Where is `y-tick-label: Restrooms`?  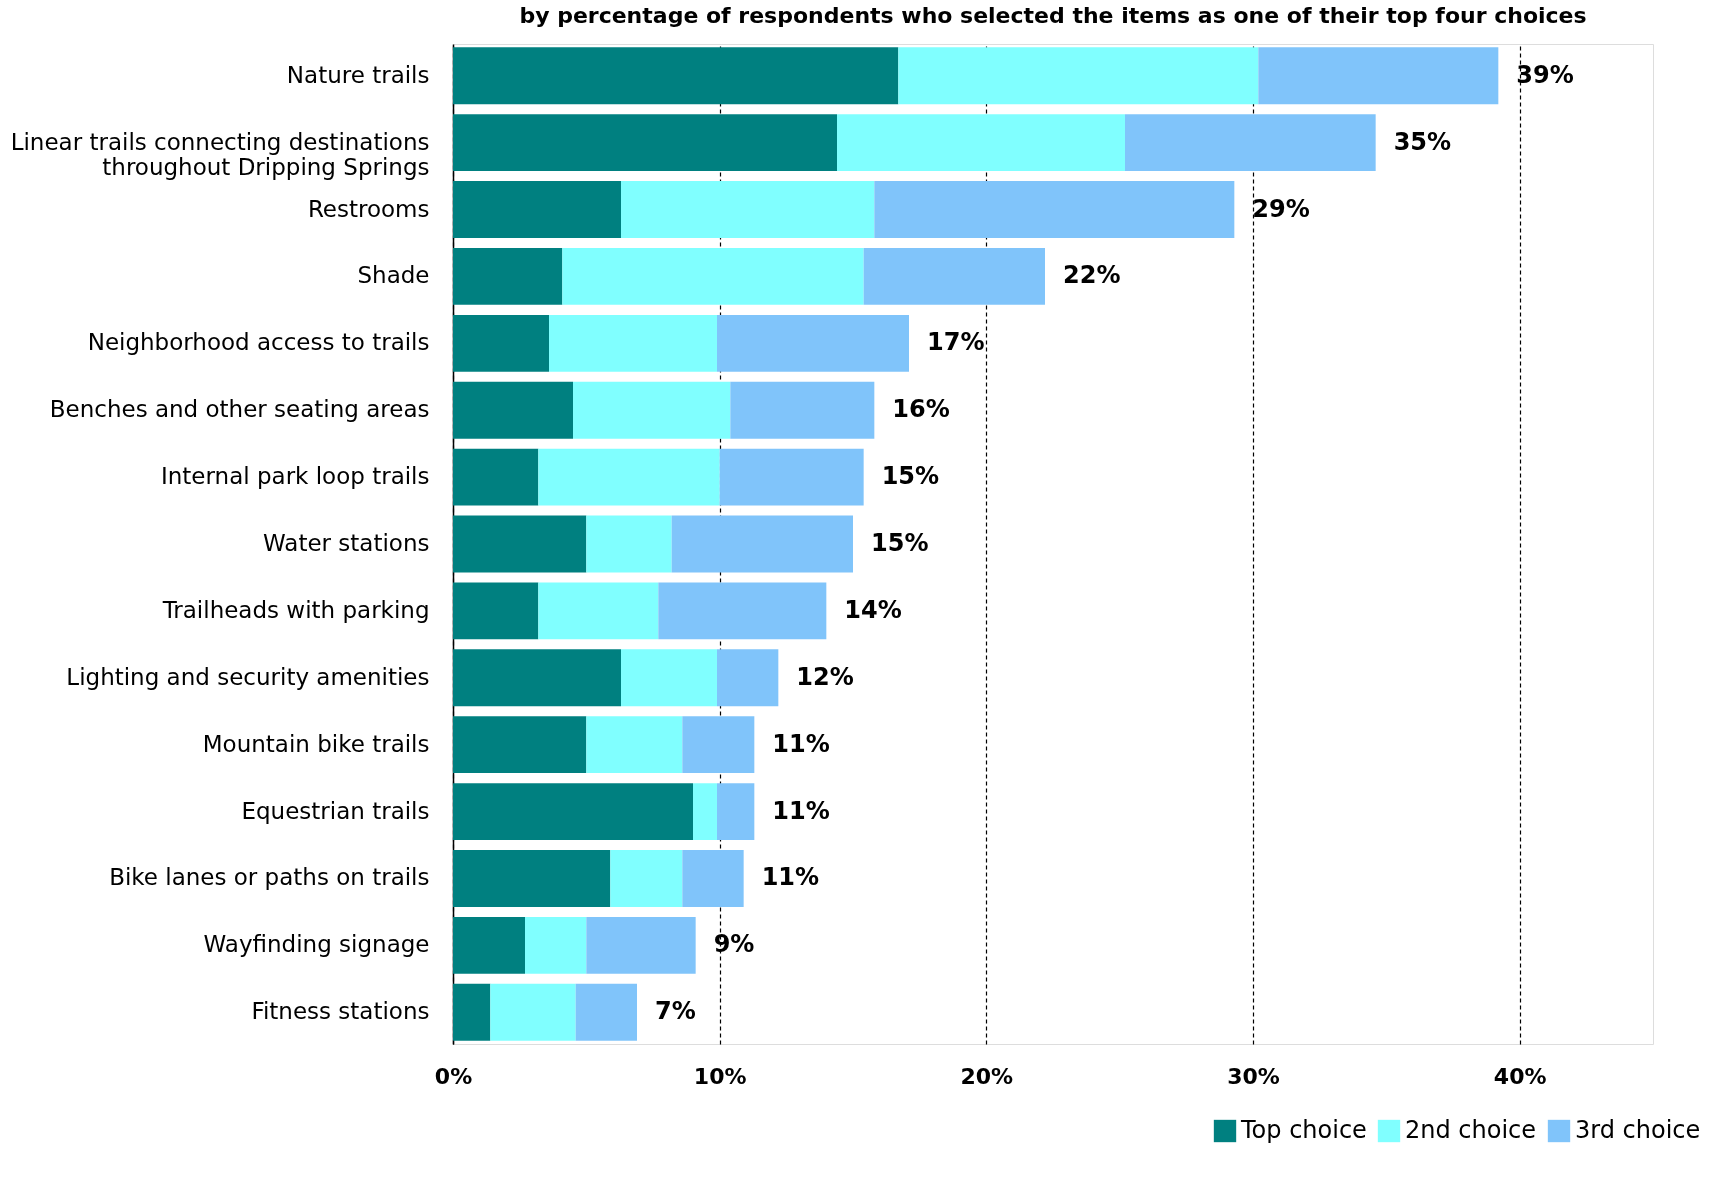
y-tick-label: Restrooms is located at coordinates (368, 208).